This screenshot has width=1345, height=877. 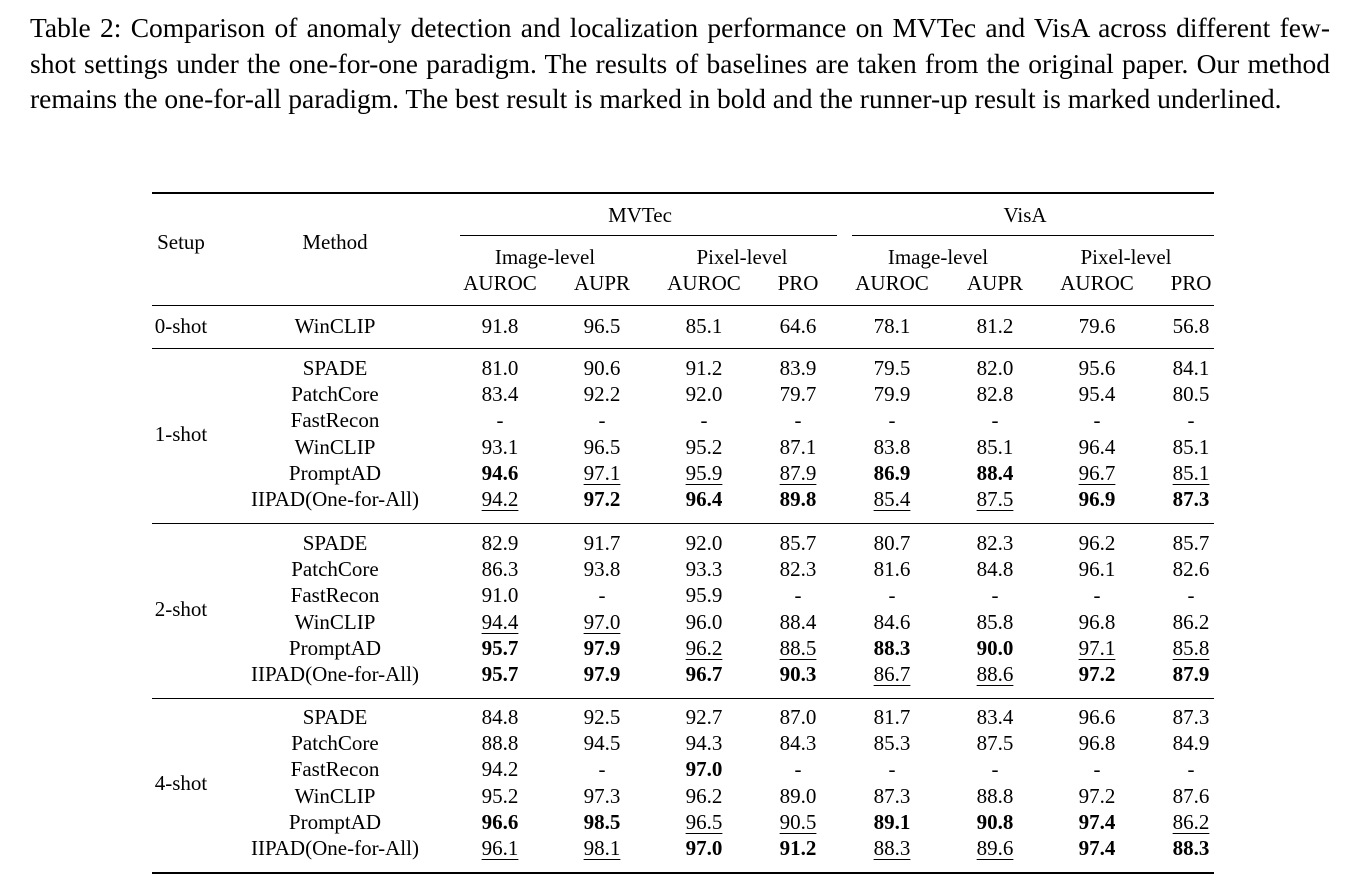 What do you see at coordinates (1191, 394) in the screenshot?
I see `value-cell: 80.5` at bounding box center [1191, 394].